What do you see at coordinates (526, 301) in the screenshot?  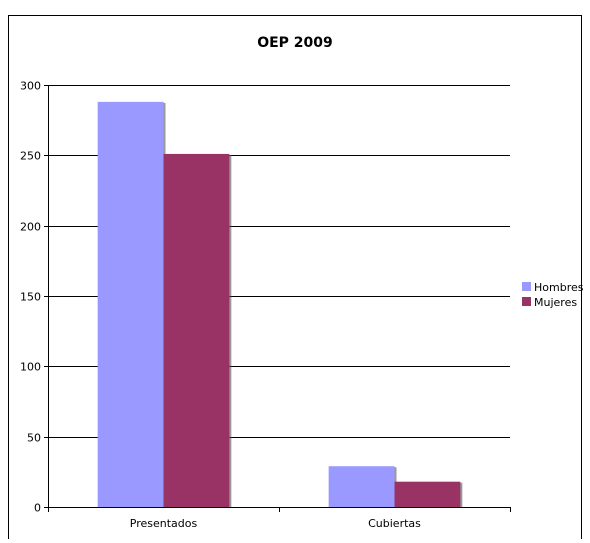 I see `legend-swatch-mujeres` at bounding box center [526, 301].